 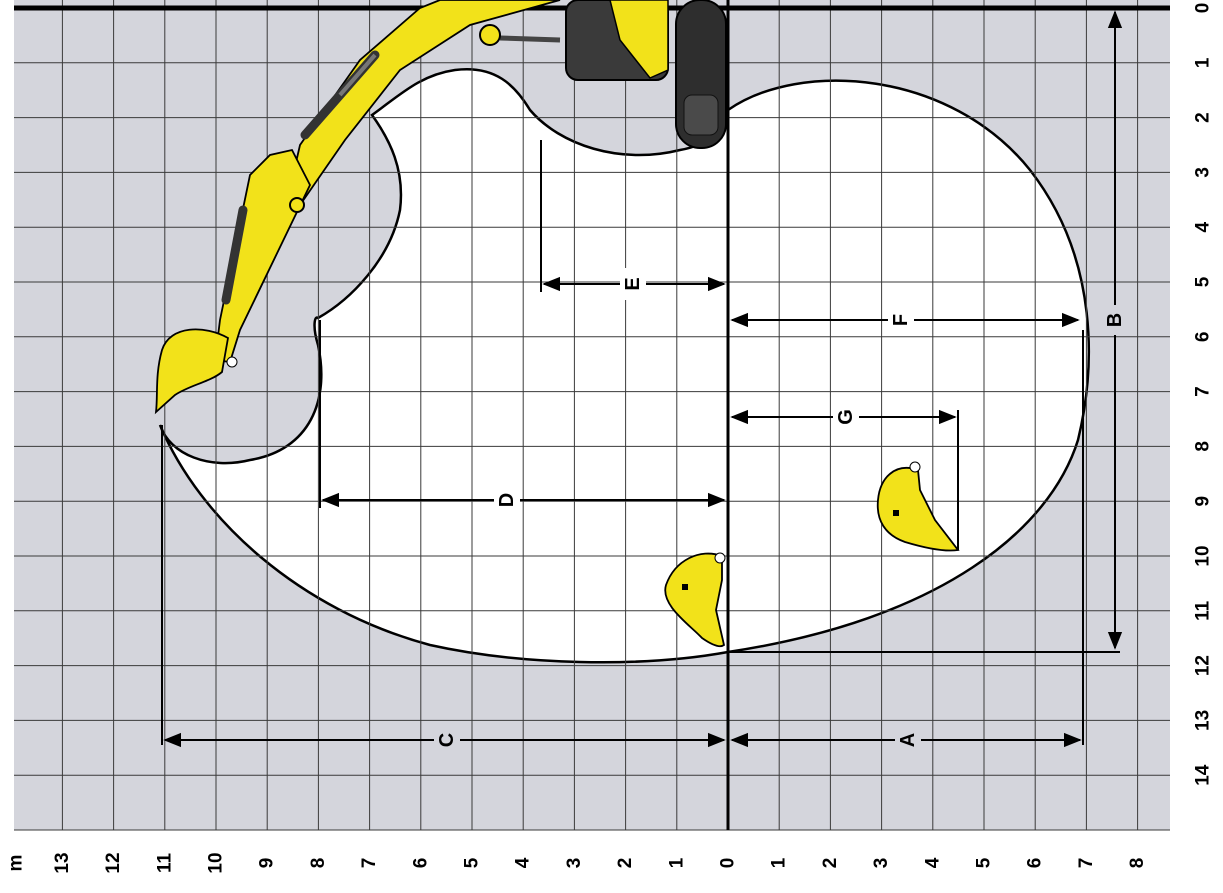 What do you see at coordinates (1203, 337) in the screenshot?
I see `vertical-tick-label: 6` at bounding box center [1203, 337].